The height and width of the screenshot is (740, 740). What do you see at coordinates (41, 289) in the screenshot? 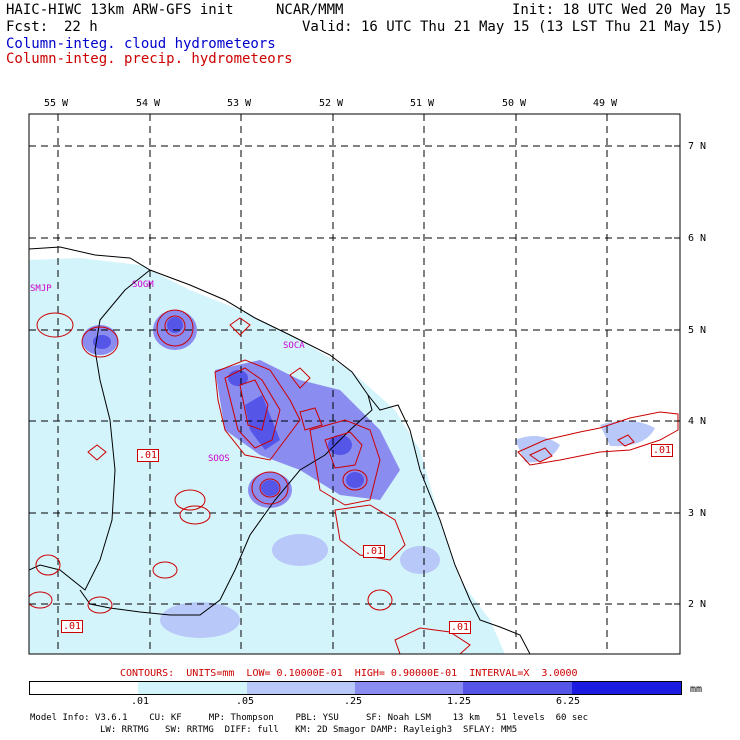
I see `station-smjp: SMJP` at bounding box center [41, 289].